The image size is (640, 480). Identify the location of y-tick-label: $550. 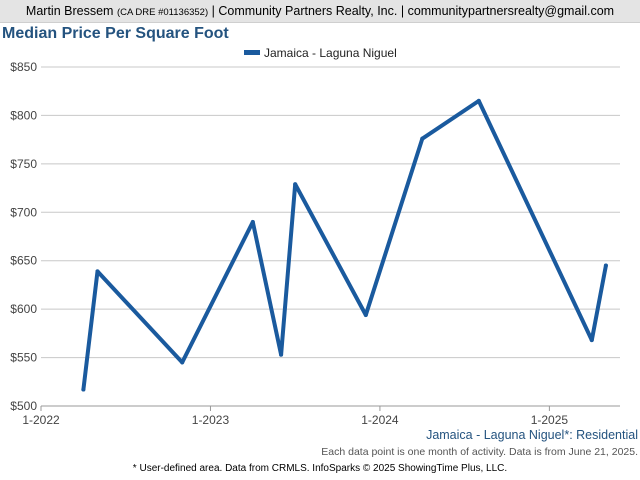
(23, 358).